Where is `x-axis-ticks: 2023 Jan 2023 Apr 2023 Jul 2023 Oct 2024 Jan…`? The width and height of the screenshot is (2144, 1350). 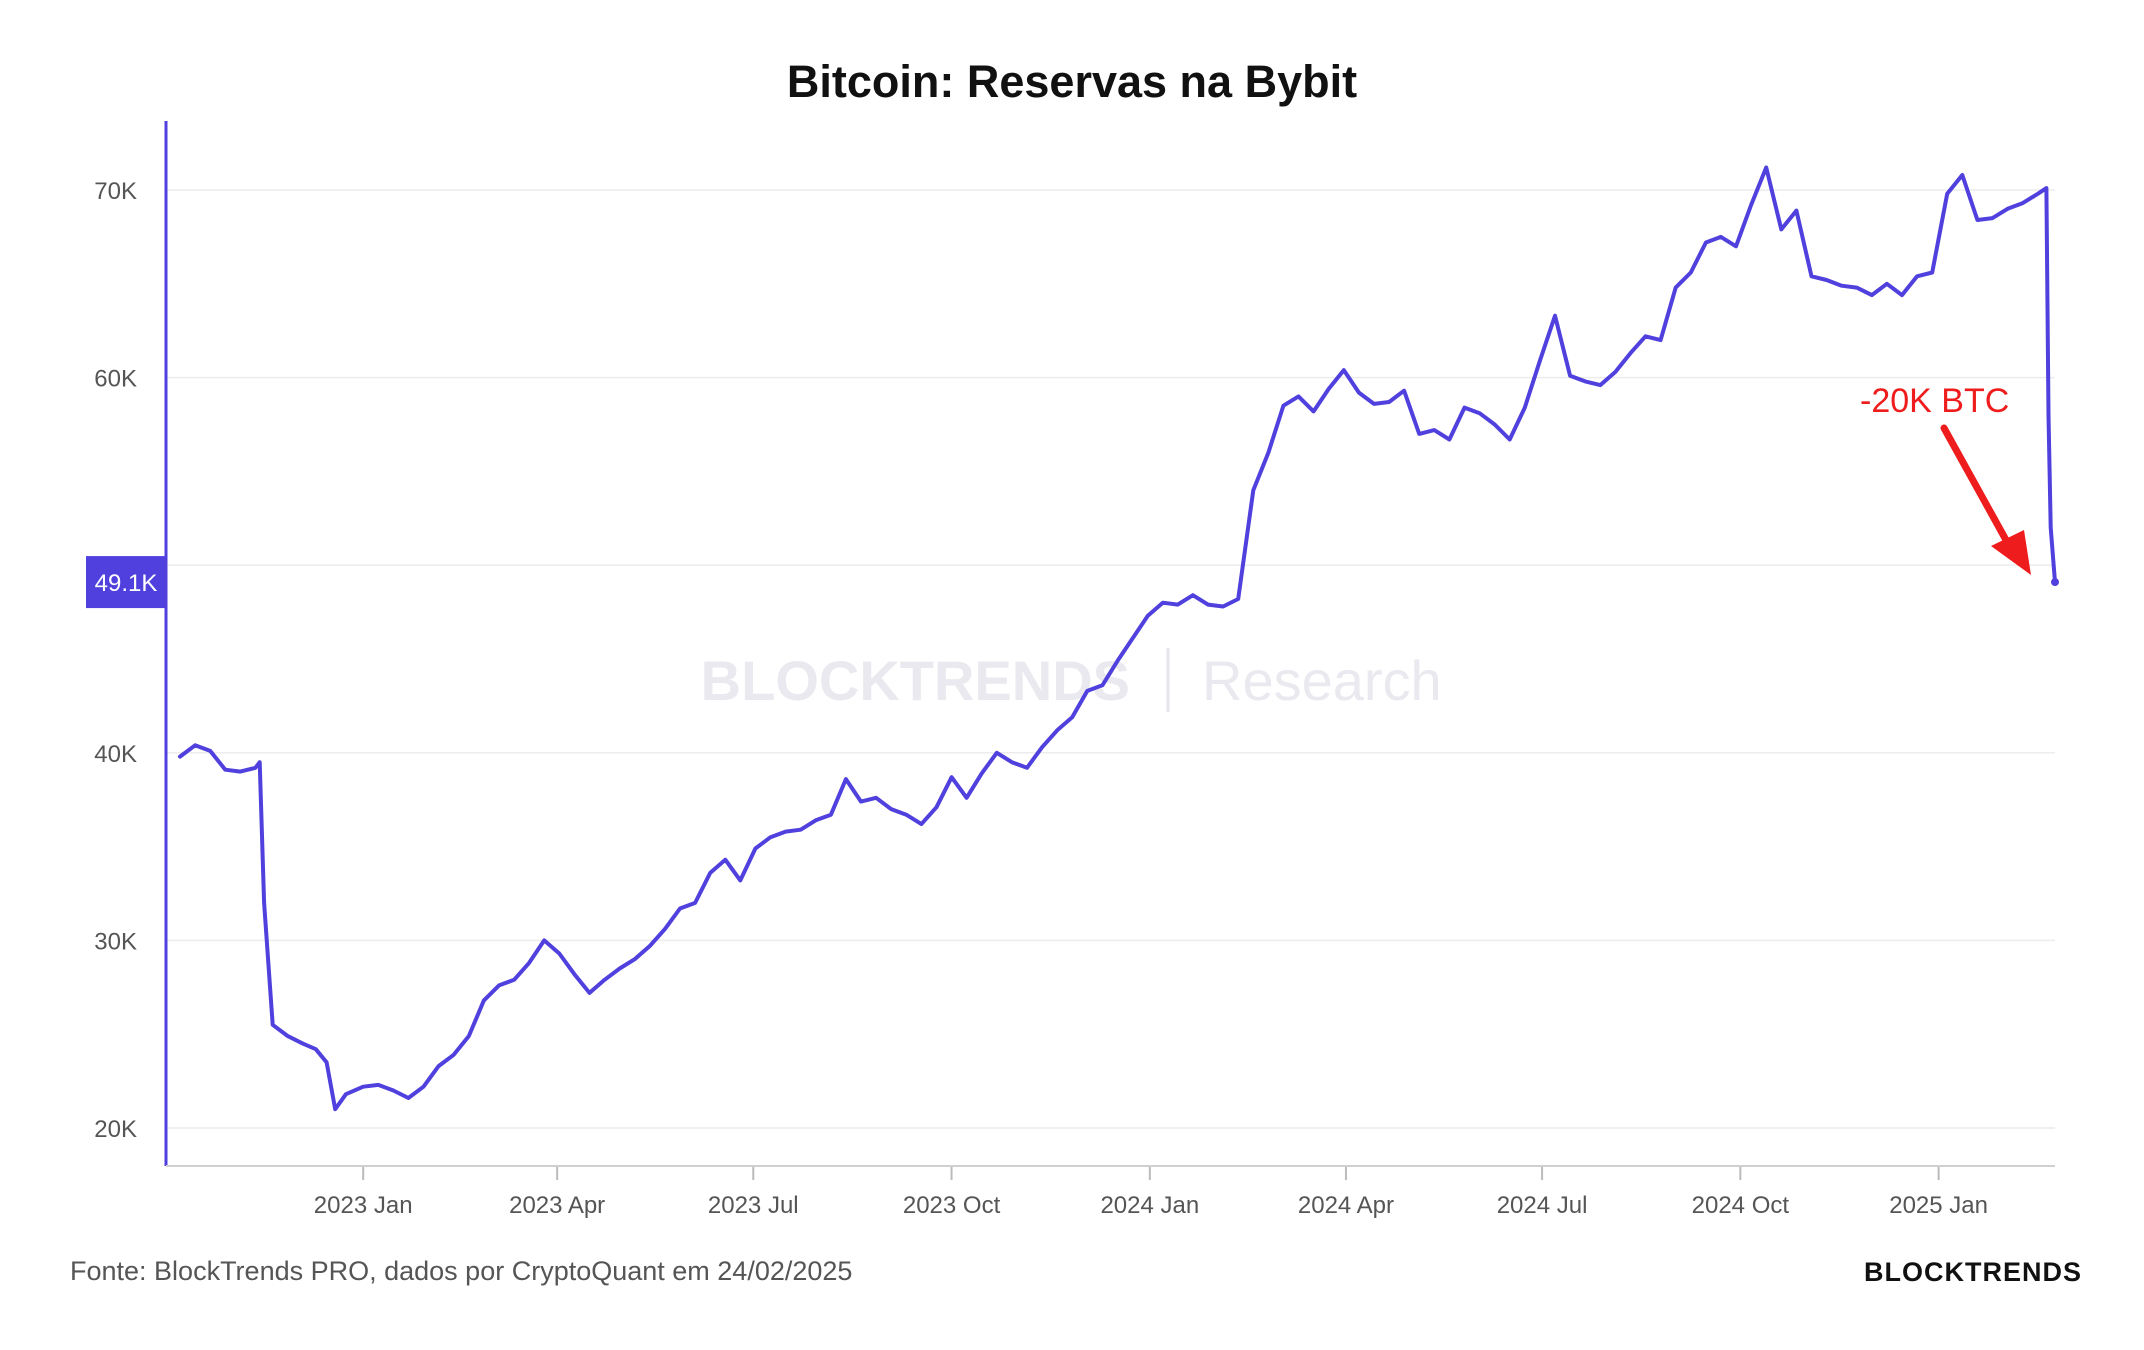 x-axis-ticks: 2023 Jan 2023 Apr 2023 Jul 2023 Oct 2024 Jan… is located at coordinates (1151, 1192).